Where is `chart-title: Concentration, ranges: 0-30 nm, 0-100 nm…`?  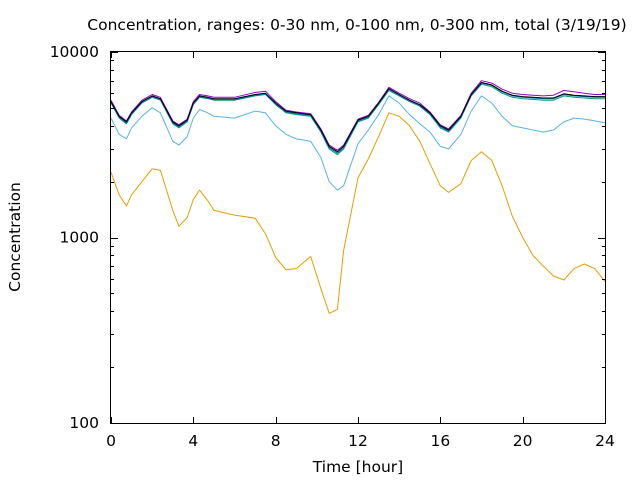
chart-title: Concentration, ranges: 0-30 nm, 0-100 nm… is located at coordinates (356, 25).